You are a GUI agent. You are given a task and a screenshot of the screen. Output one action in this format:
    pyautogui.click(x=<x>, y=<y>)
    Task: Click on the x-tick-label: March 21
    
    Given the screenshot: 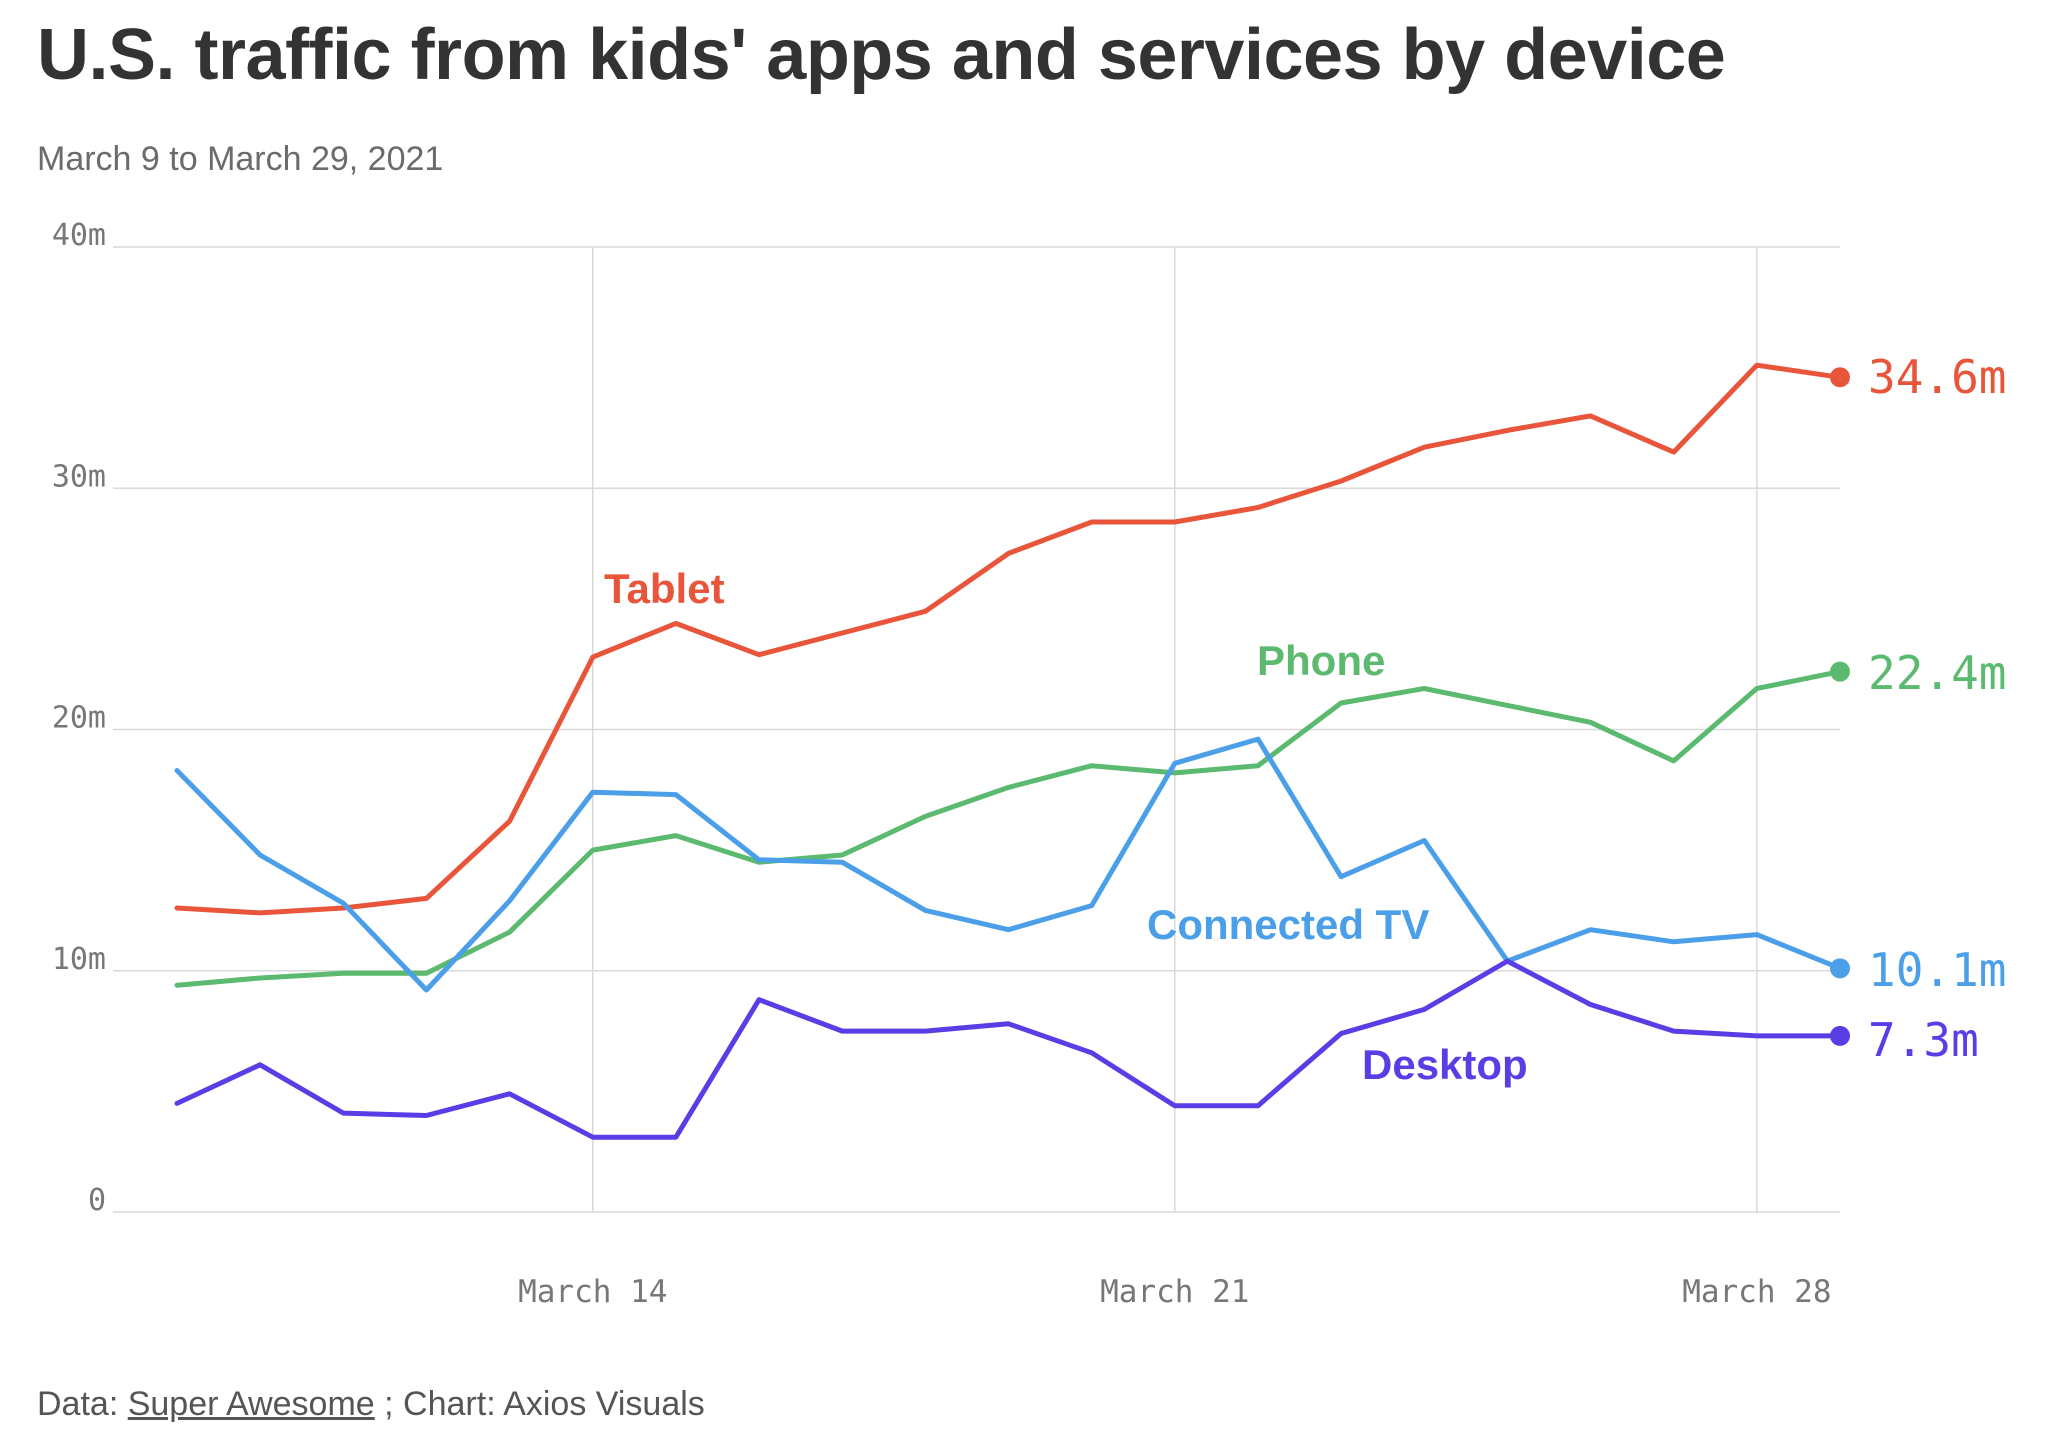 What is the action you would take?
    pyautogui.click(x=1174, y=1292)
    